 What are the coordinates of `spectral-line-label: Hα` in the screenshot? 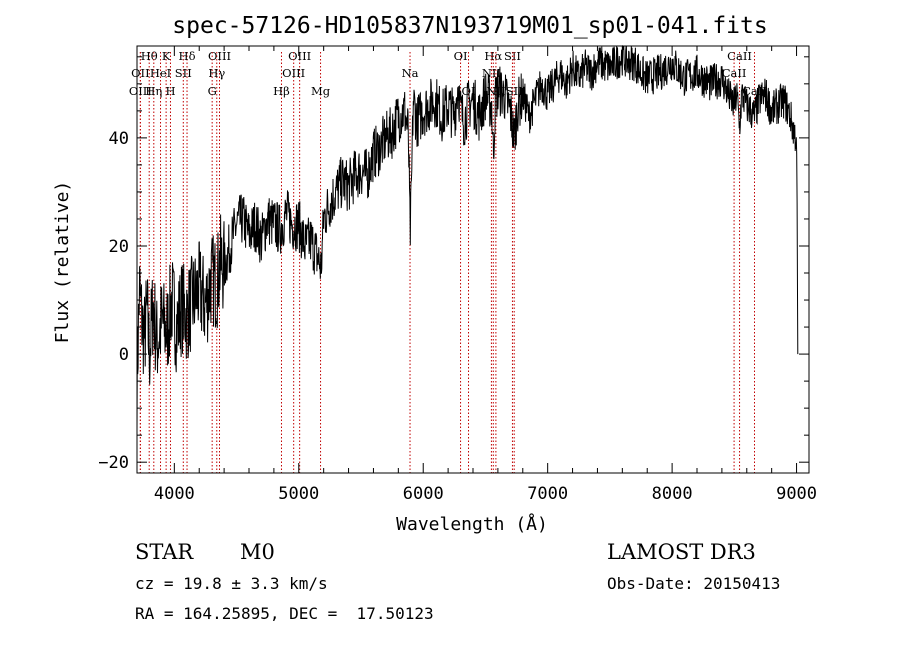 It's located at (493, 56).